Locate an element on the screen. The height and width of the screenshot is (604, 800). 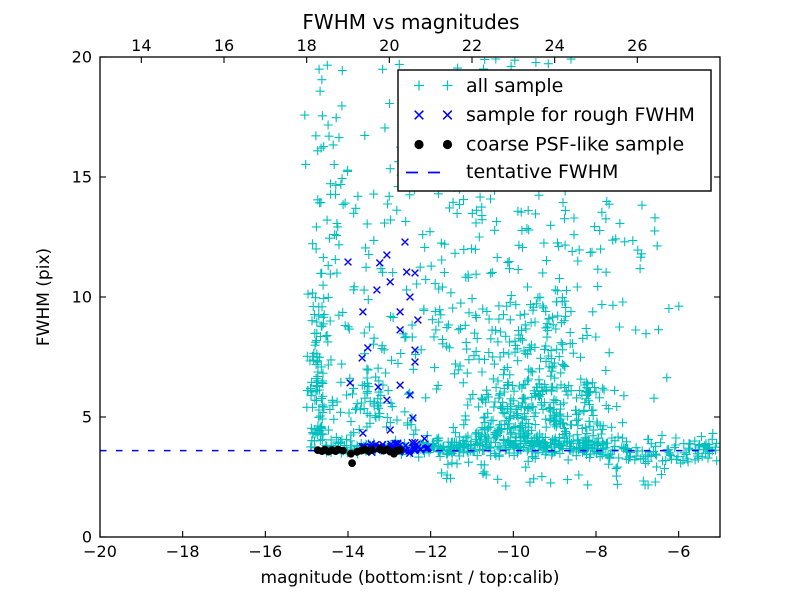
legend-label-tentative-fwhm: tentative FWHM is located at coordinates (542, 172).